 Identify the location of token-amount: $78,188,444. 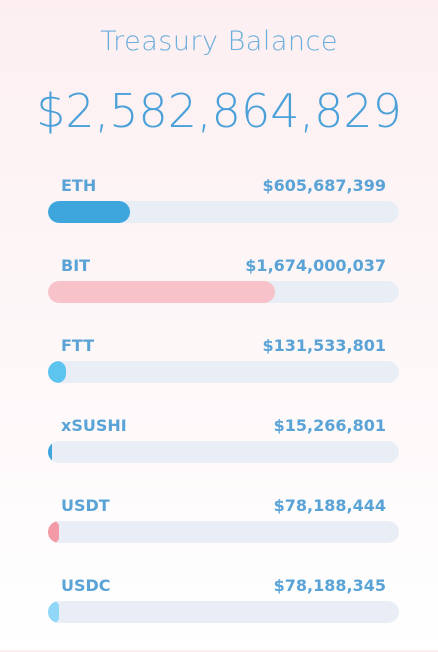
(329, 505).